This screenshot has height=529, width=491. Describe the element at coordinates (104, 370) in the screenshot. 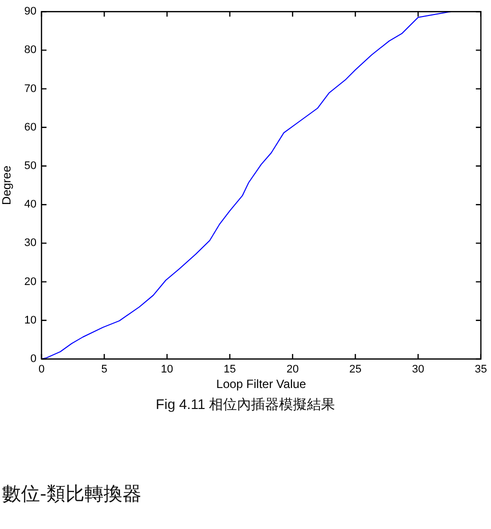

I see `x-tick-label: 5` at that location.